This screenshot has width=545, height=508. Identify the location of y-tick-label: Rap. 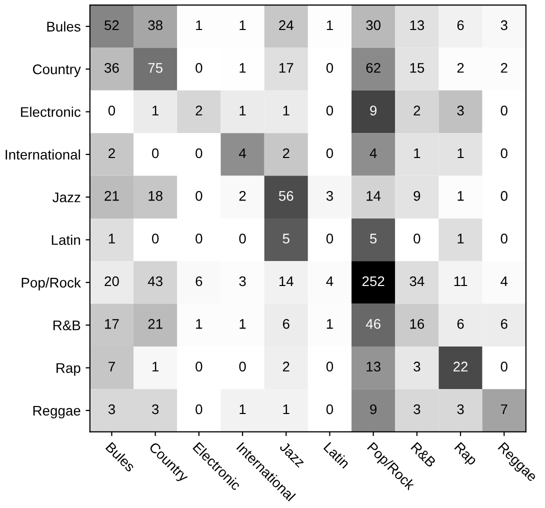
(68, 369).